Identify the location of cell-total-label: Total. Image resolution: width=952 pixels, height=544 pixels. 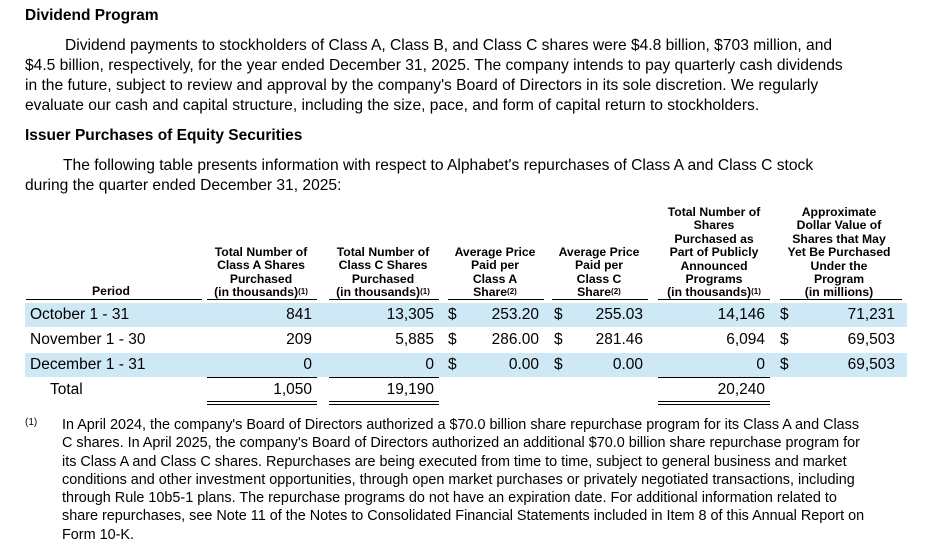
(66, 389).